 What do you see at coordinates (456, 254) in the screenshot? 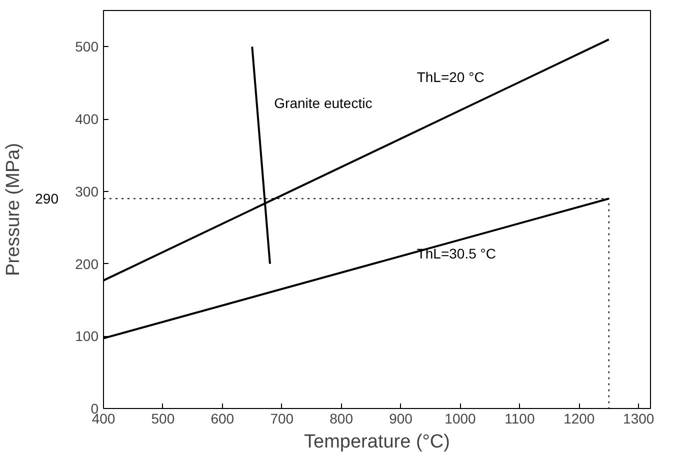
I see `annotation: ThL=30.5 °C` at bounding box center [456, 254].